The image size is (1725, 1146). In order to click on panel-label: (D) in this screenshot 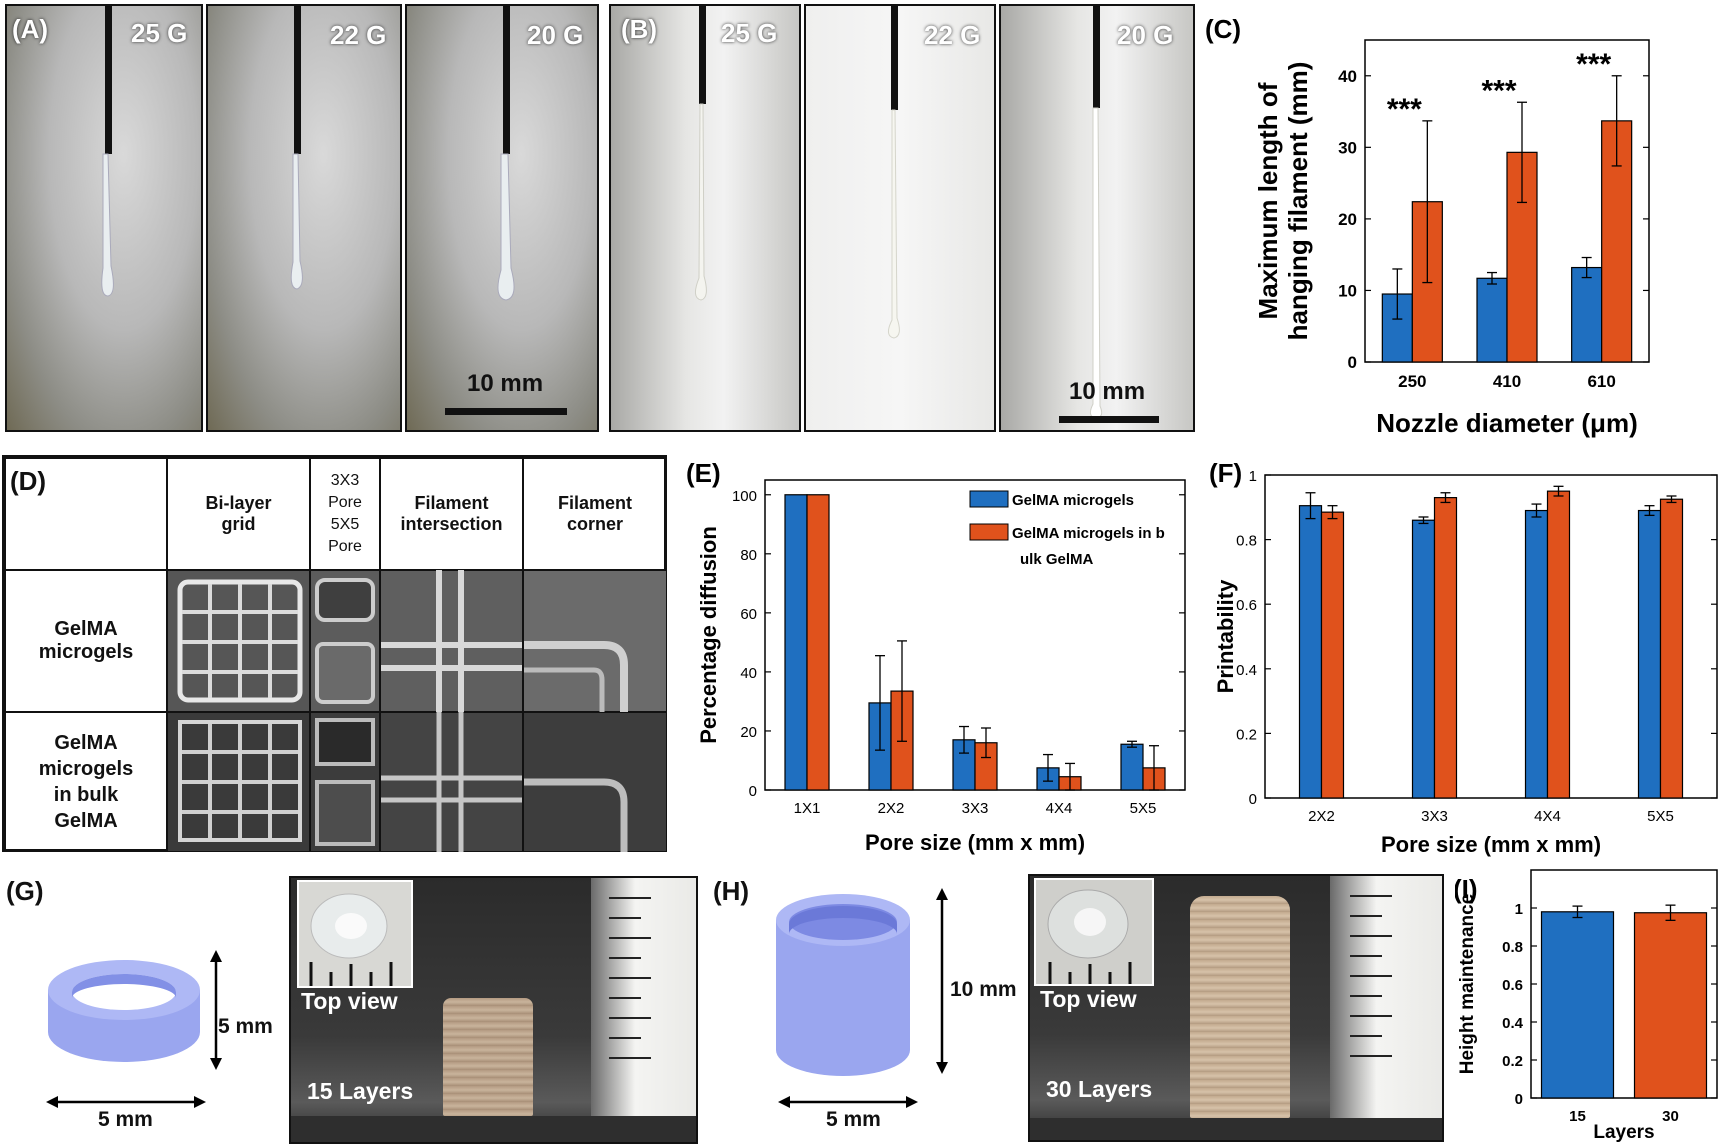, I will do `click(28, 481)`.